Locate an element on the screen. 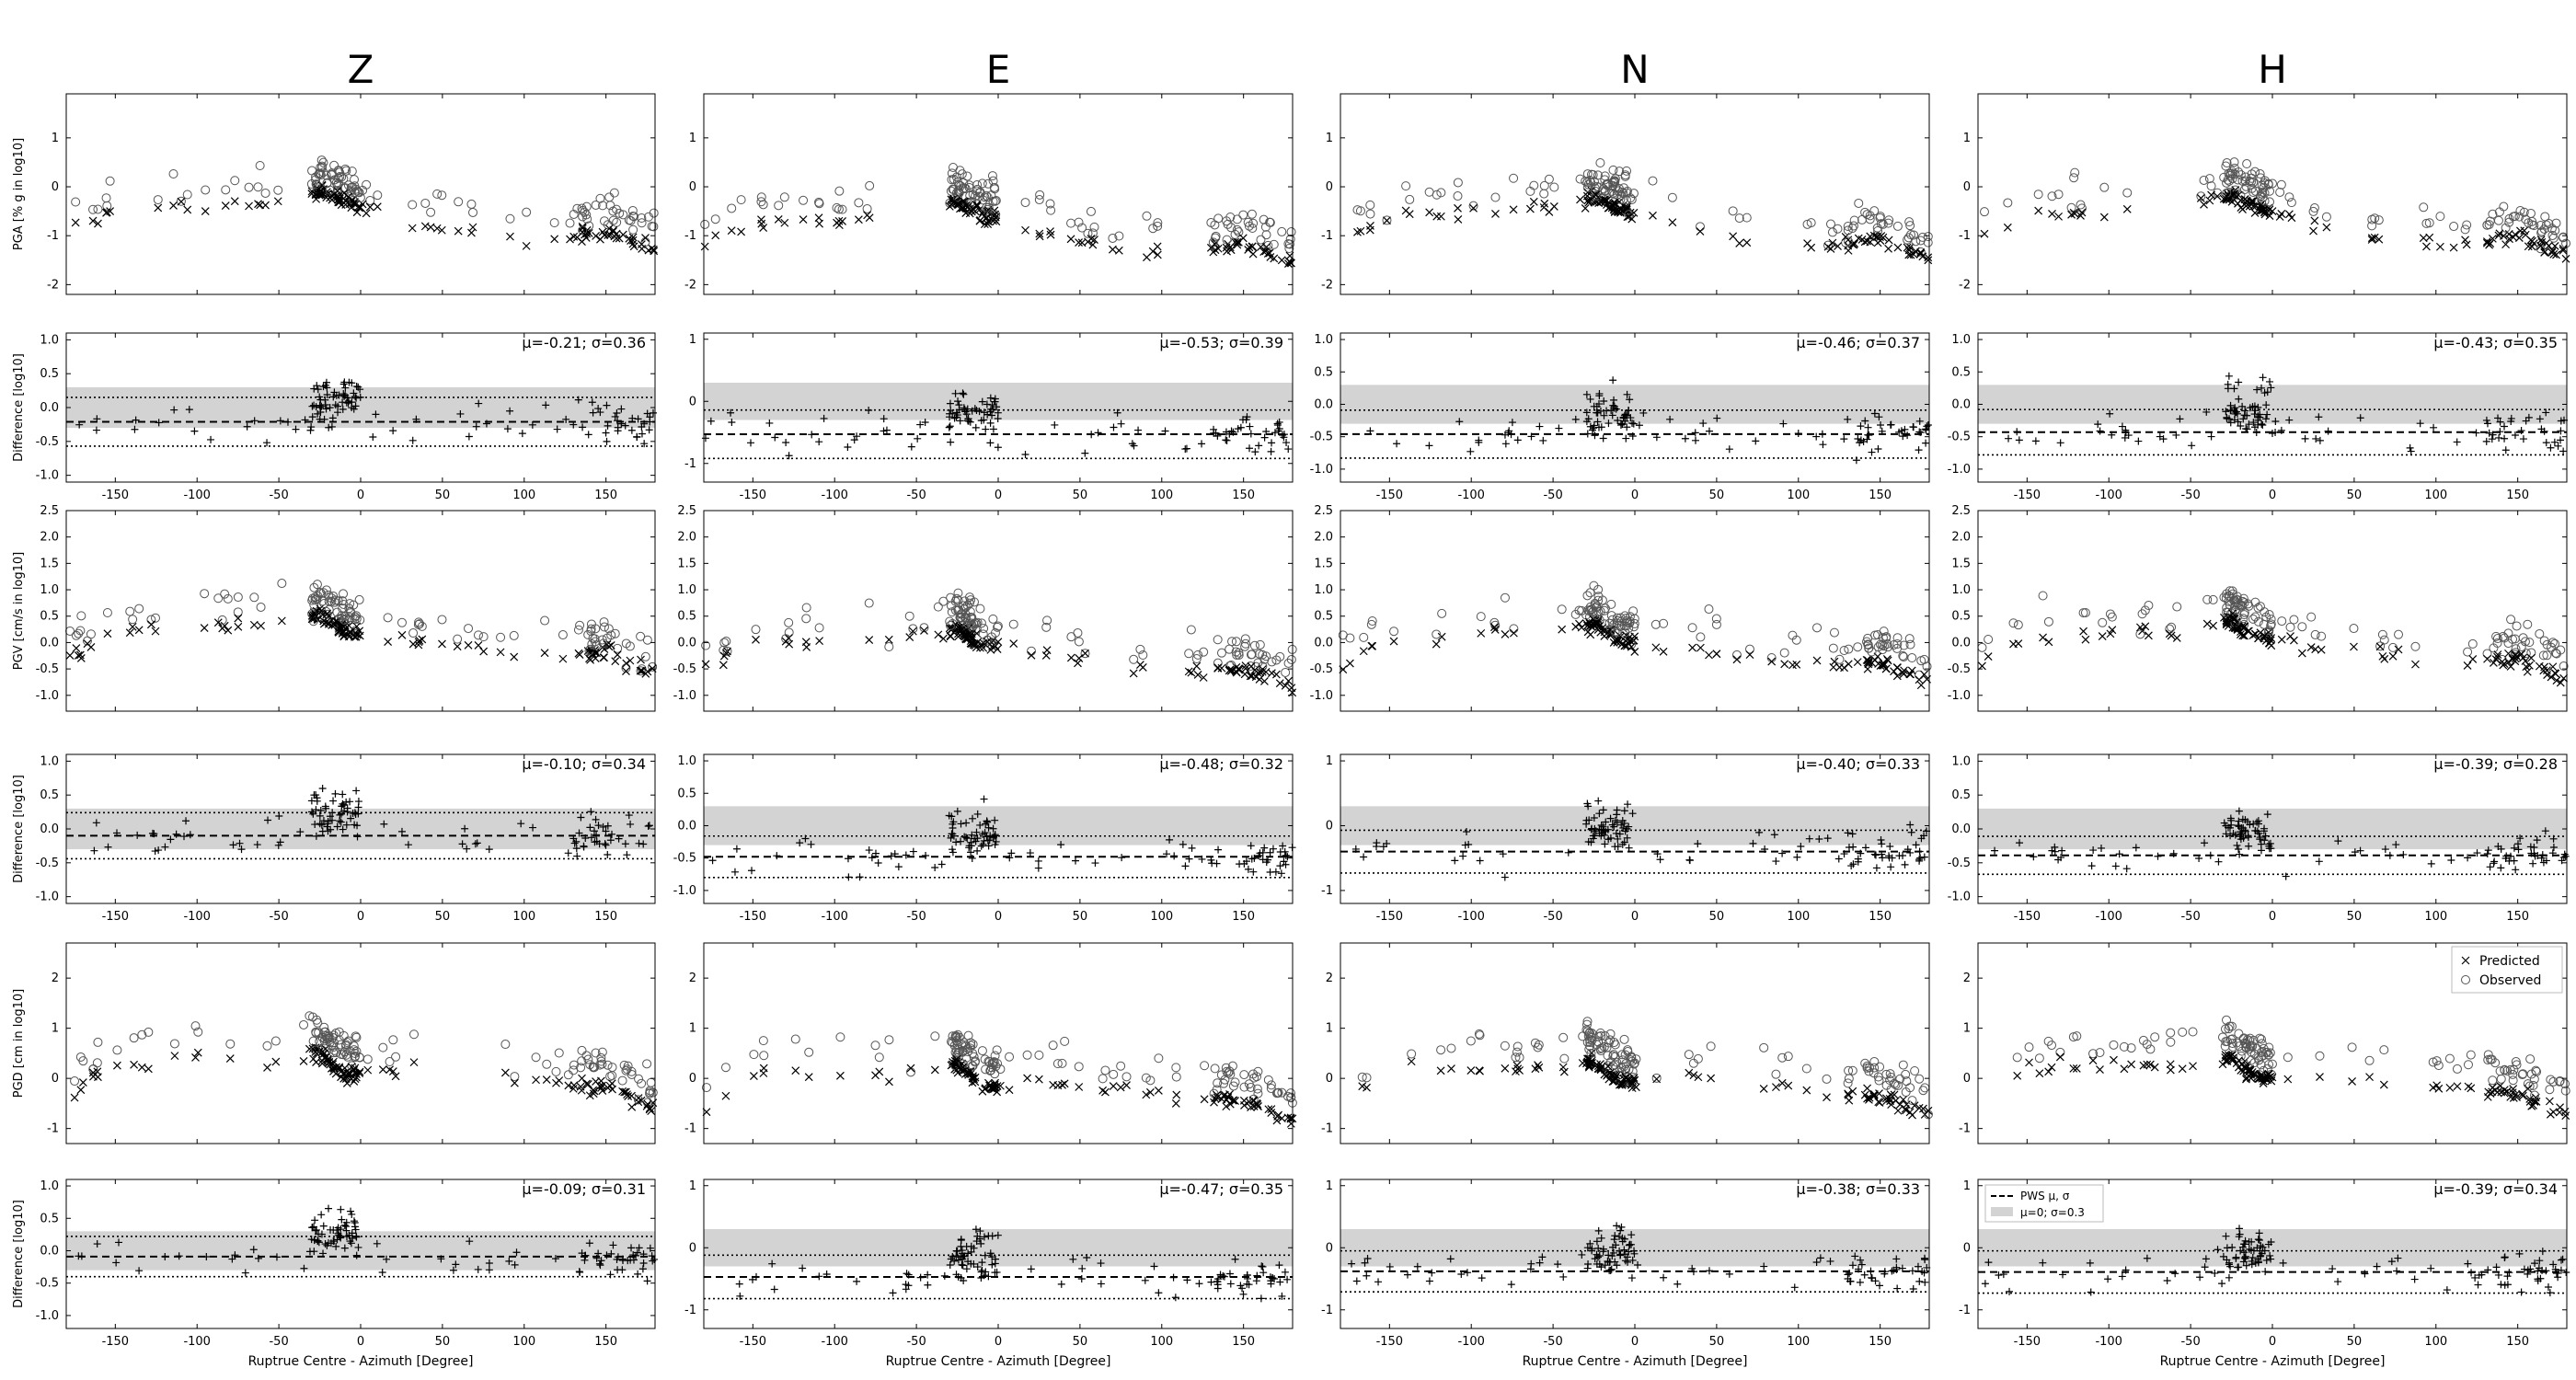 The height and width of the screenshot is (1380, 2576). main-ytick-label: 0.5 is located at coordinates (686, 617).